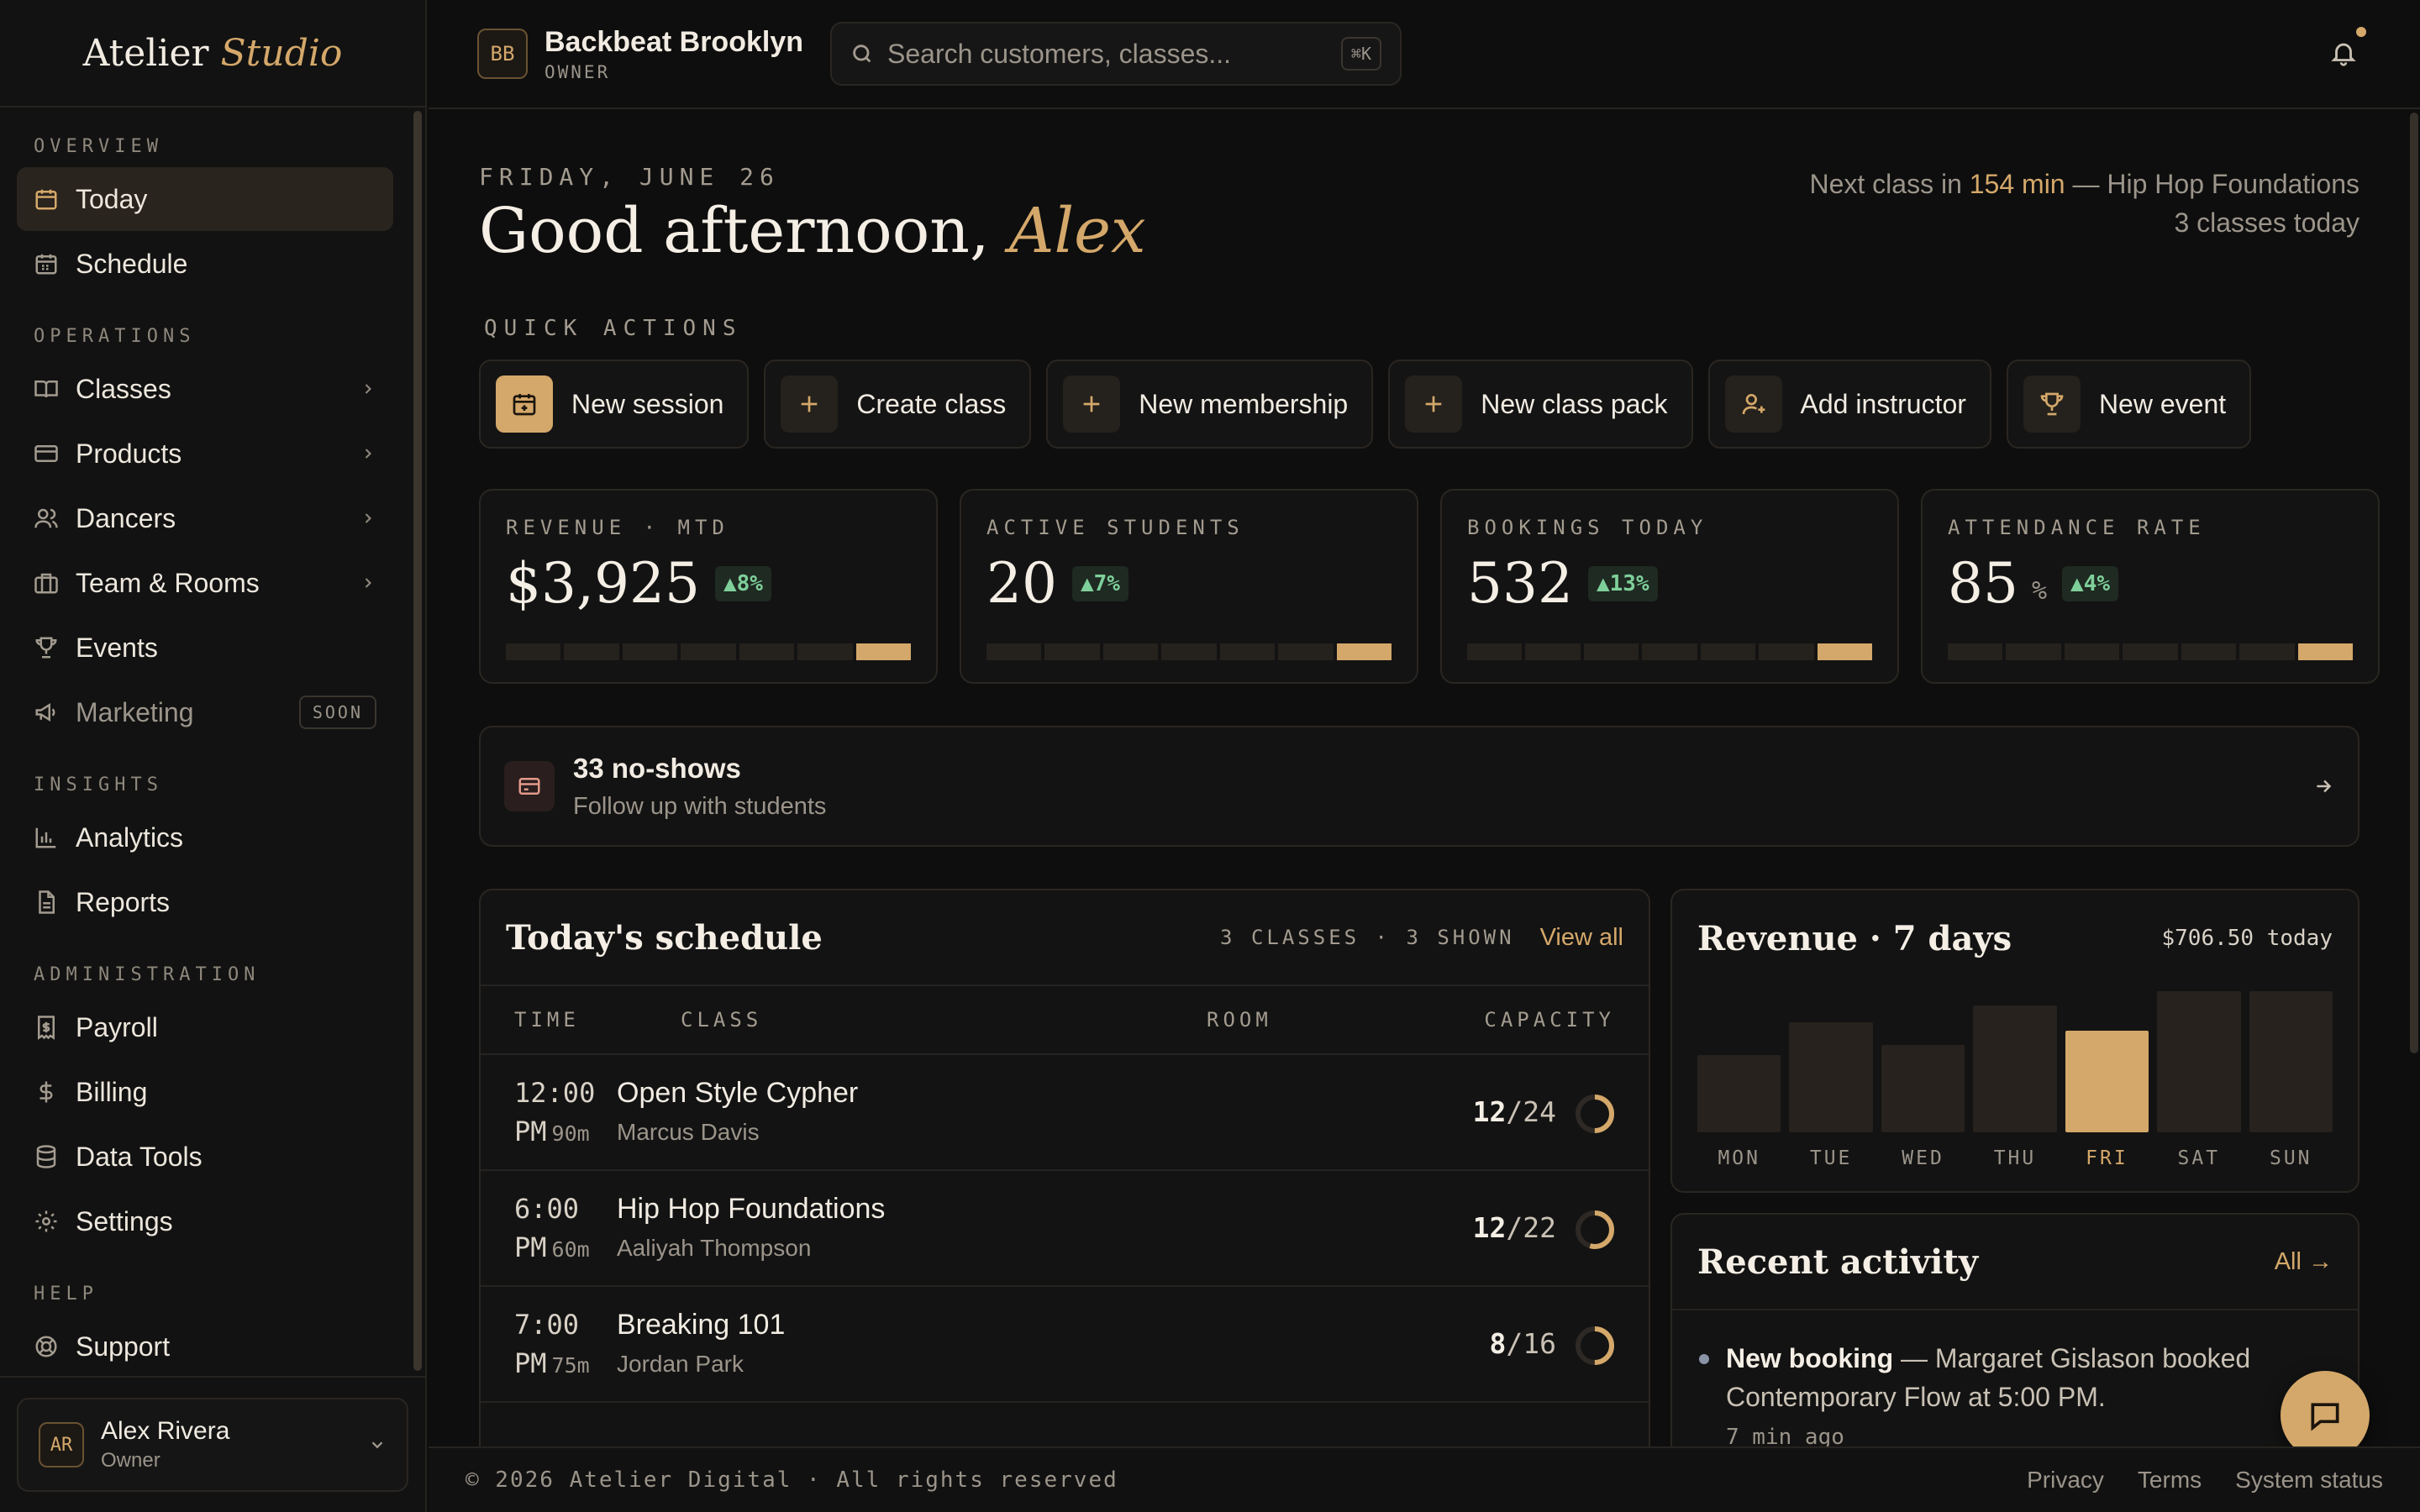 Image resolution: width=2420 pixels, height=1512 pixels. I want to click on schedule-meta: 3 CLASSES · 3 SHOWN, so click(1367, 937).